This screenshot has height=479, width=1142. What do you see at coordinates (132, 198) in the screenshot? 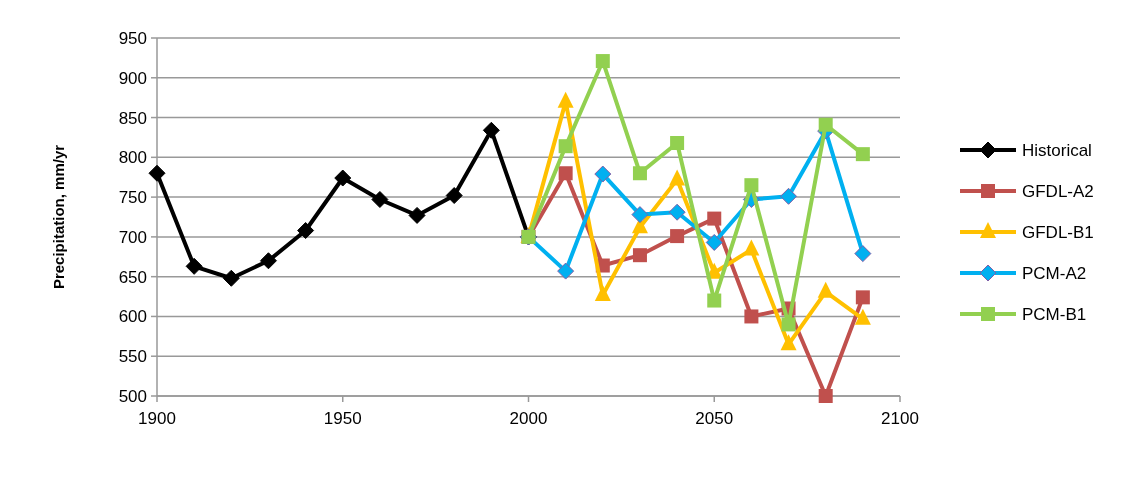
I see `y-tick-label: 750` at bounding box center [132, 198].